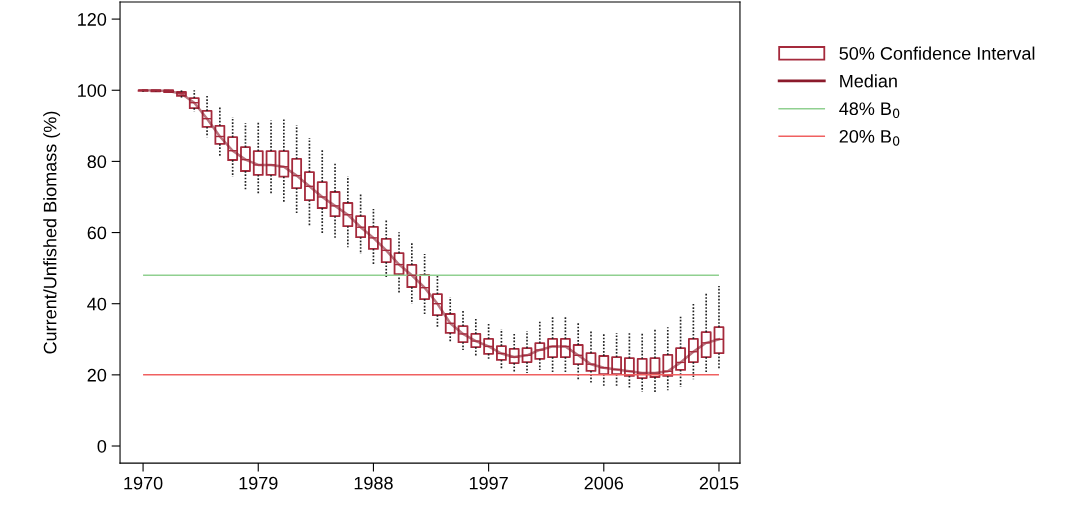 The height and width of the screenshot is (505, 1067). I want to click on x-tick-label: 1988, so click(373, 483).